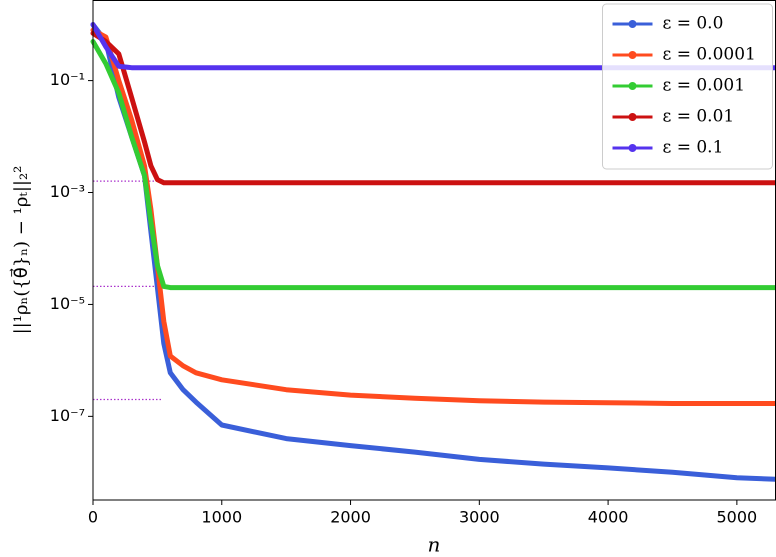 This screenshot has height=557, width=776. What do you see at coordinates (67, 191) in the screenshot?
I see `y-tick-label: 10⁻³` at bounding box center [67, 191].